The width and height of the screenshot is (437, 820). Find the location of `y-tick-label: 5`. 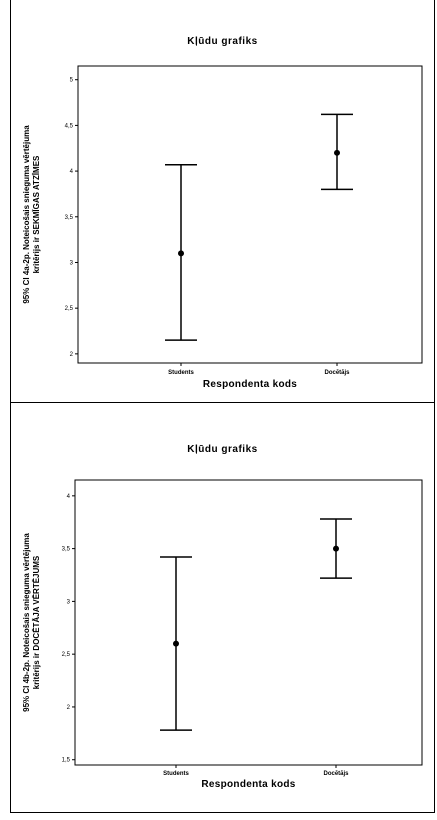

y-tick-label: 5 is located at coordinates (72, 81).